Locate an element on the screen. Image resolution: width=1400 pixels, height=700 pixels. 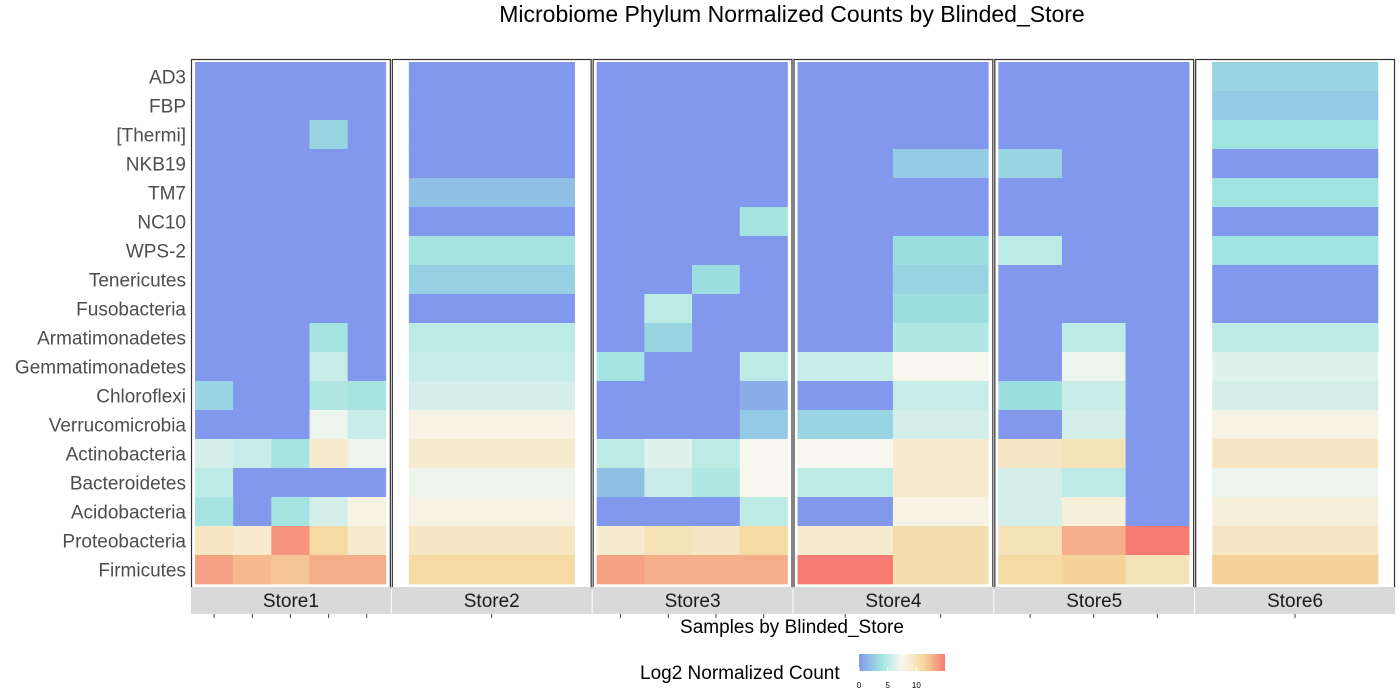
legend-title: Log2 Normalized Count is located at coordinates (740, 673).